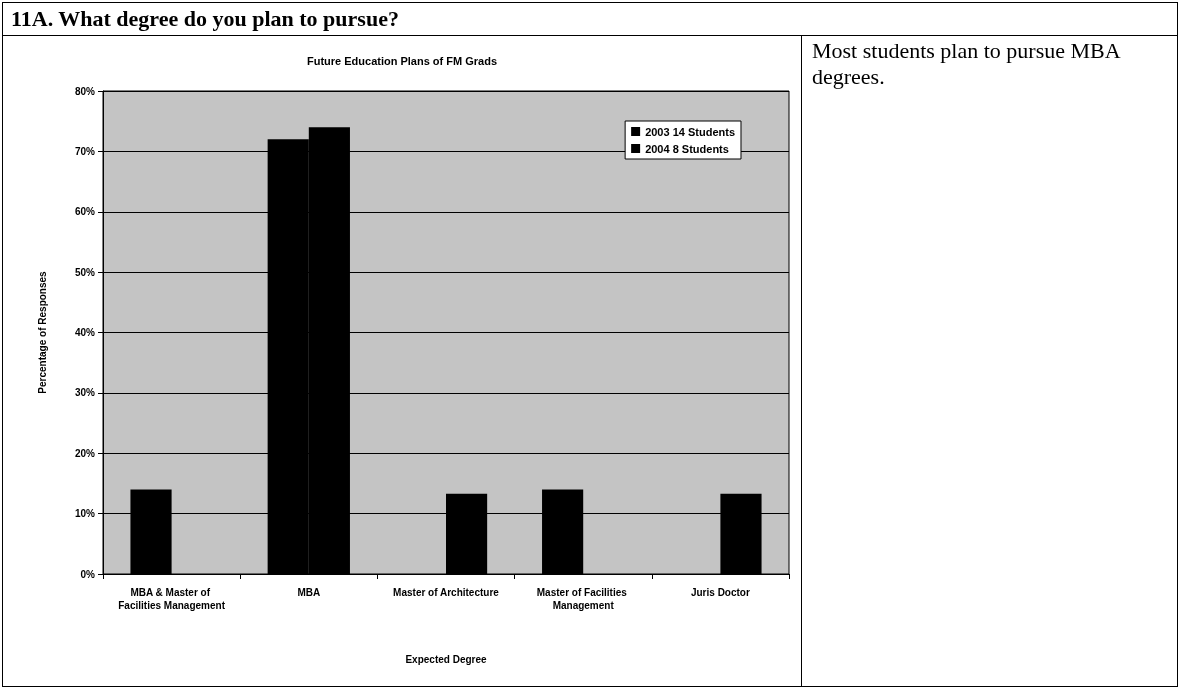 The height and width of the screenshot is (693, 1183). Describe the element at coordinates (85, 453) in the screenshot. I see `y-tick-label: 20%` at that location.